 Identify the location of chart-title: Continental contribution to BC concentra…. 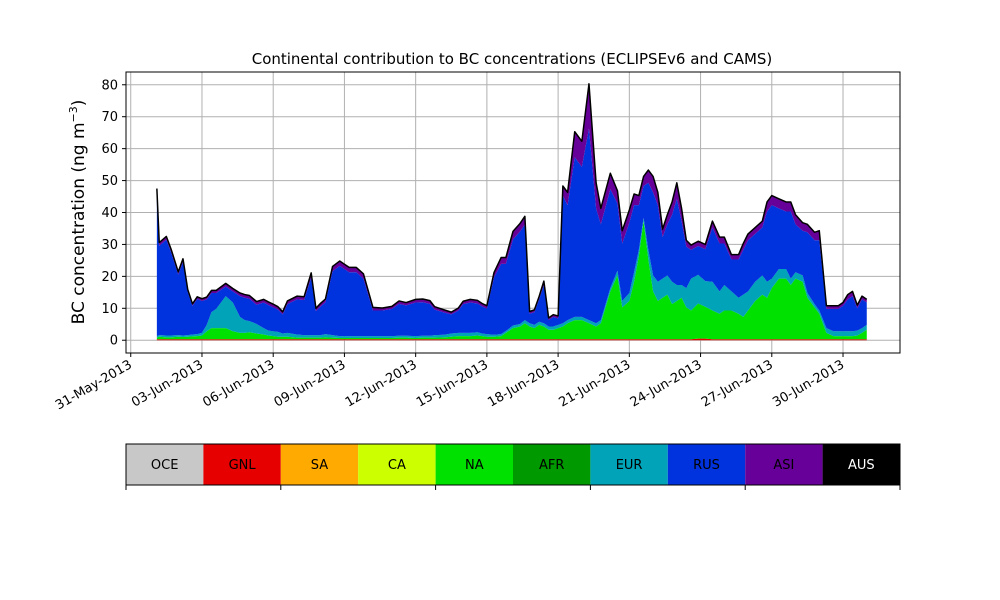
(512, 59).